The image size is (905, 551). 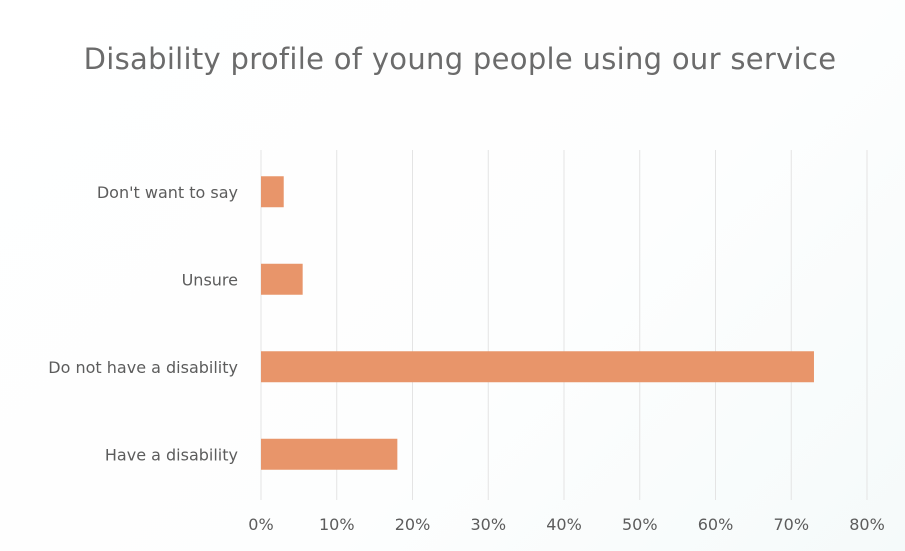 What do you see at coordinates (143, 367) in the screenshot?
I see `category-label: Do not have a disability` at bounding box center [143, 367].